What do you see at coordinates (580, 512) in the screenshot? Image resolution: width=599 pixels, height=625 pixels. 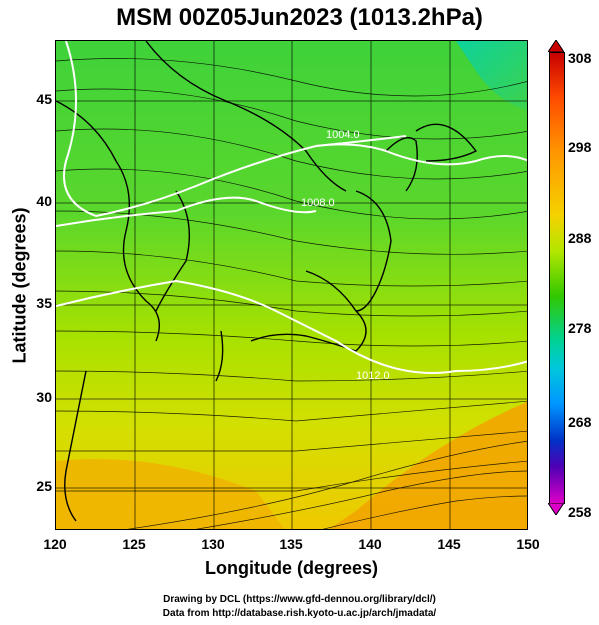 I see `colorbar-tick-258: 258` at bounding box center [580, 512].